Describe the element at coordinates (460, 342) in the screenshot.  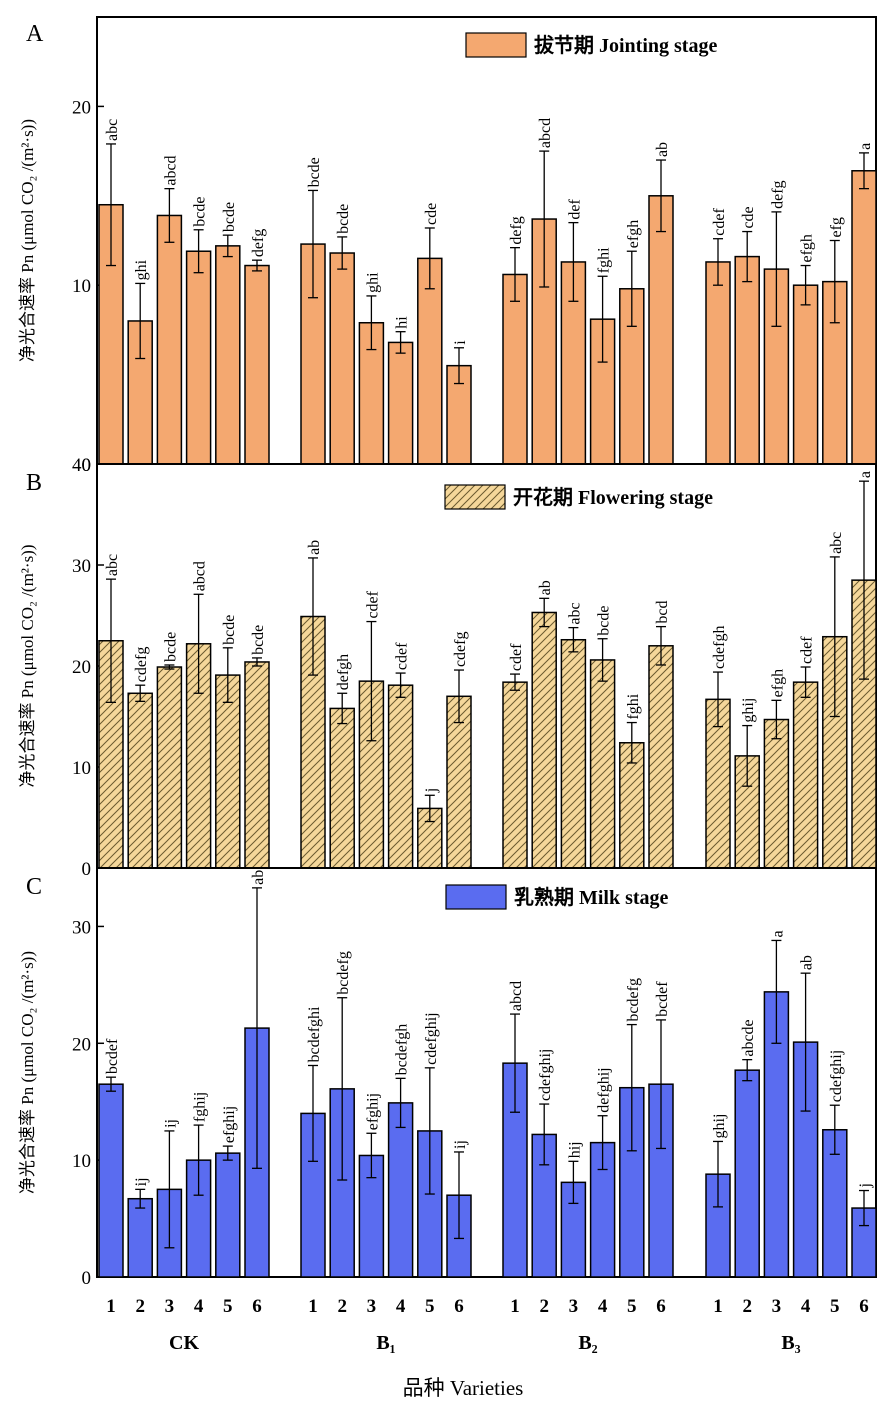
I see `significance-label: i` at that location.